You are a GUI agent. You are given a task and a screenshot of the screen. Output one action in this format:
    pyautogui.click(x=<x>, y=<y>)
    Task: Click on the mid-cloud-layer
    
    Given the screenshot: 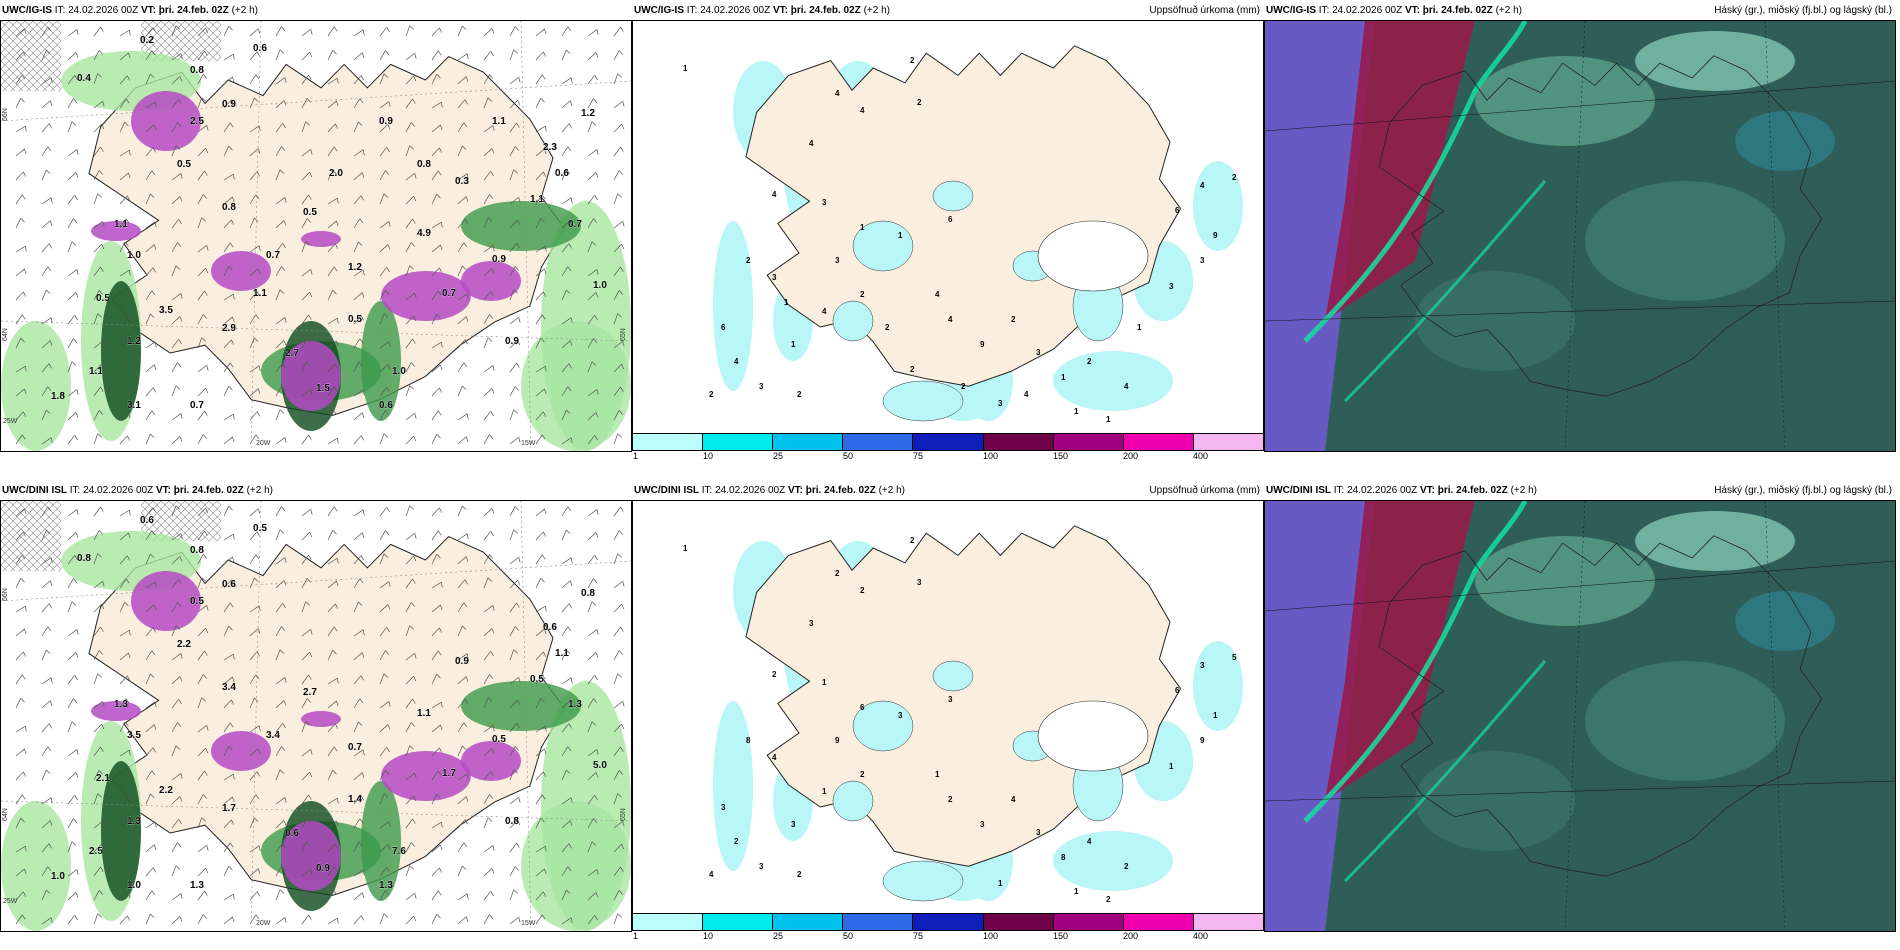 What is the action you would take?
    pyautogui.click(x=1400, y=171)
    